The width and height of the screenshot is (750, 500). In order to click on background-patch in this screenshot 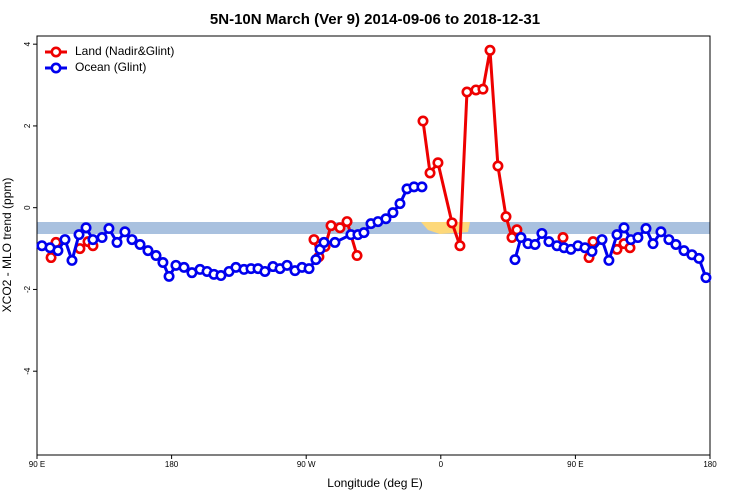, I will do `click(445, 228)`.